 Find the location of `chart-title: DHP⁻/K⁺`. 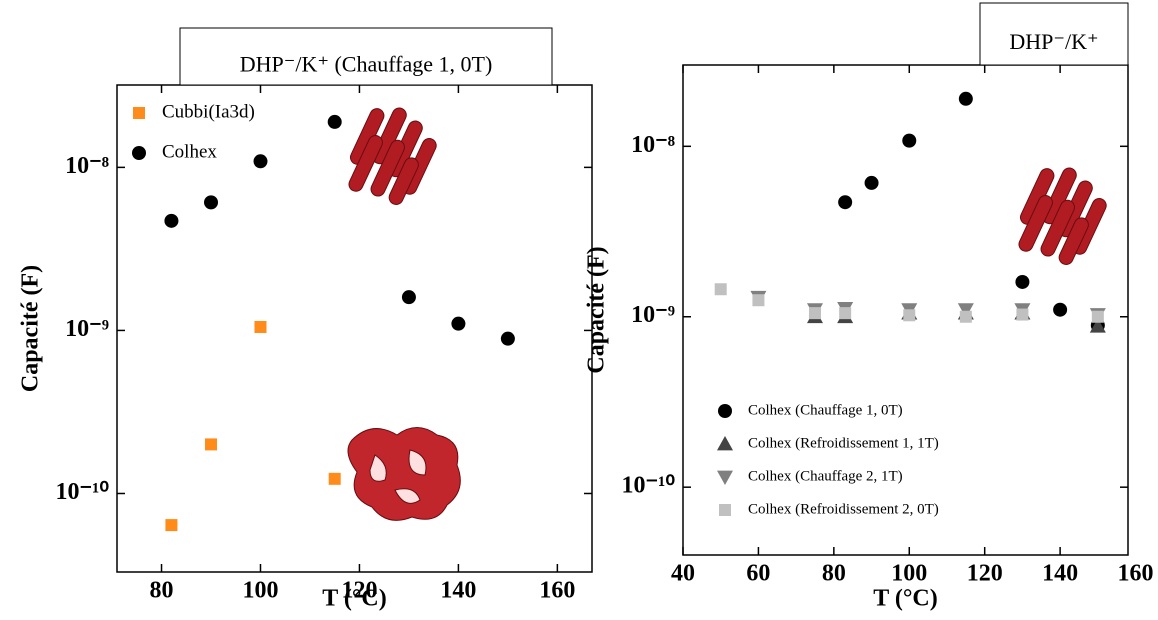

chart-title: DHP⁻/K⁺ is located at coordinates (1053, 41).